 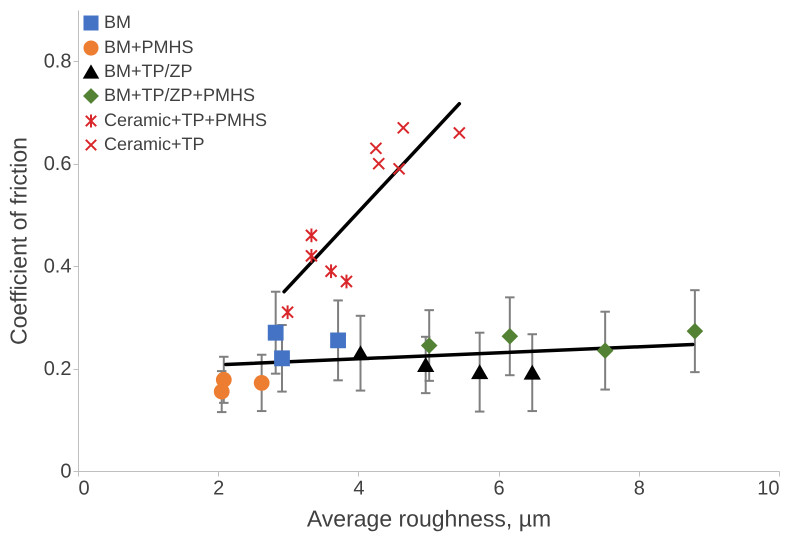 I want to click on x-tick-label: 6, so click(x=499, y=489).